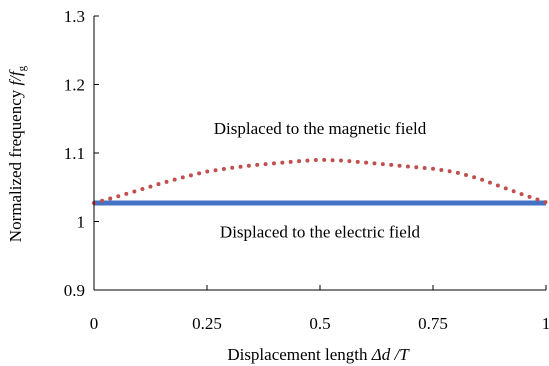 The width and height of the screenshot is (549, 366). Describe the element at coordinates (207, 323) in the screenshot. I see `x-tick-label: 0.25` at that location.